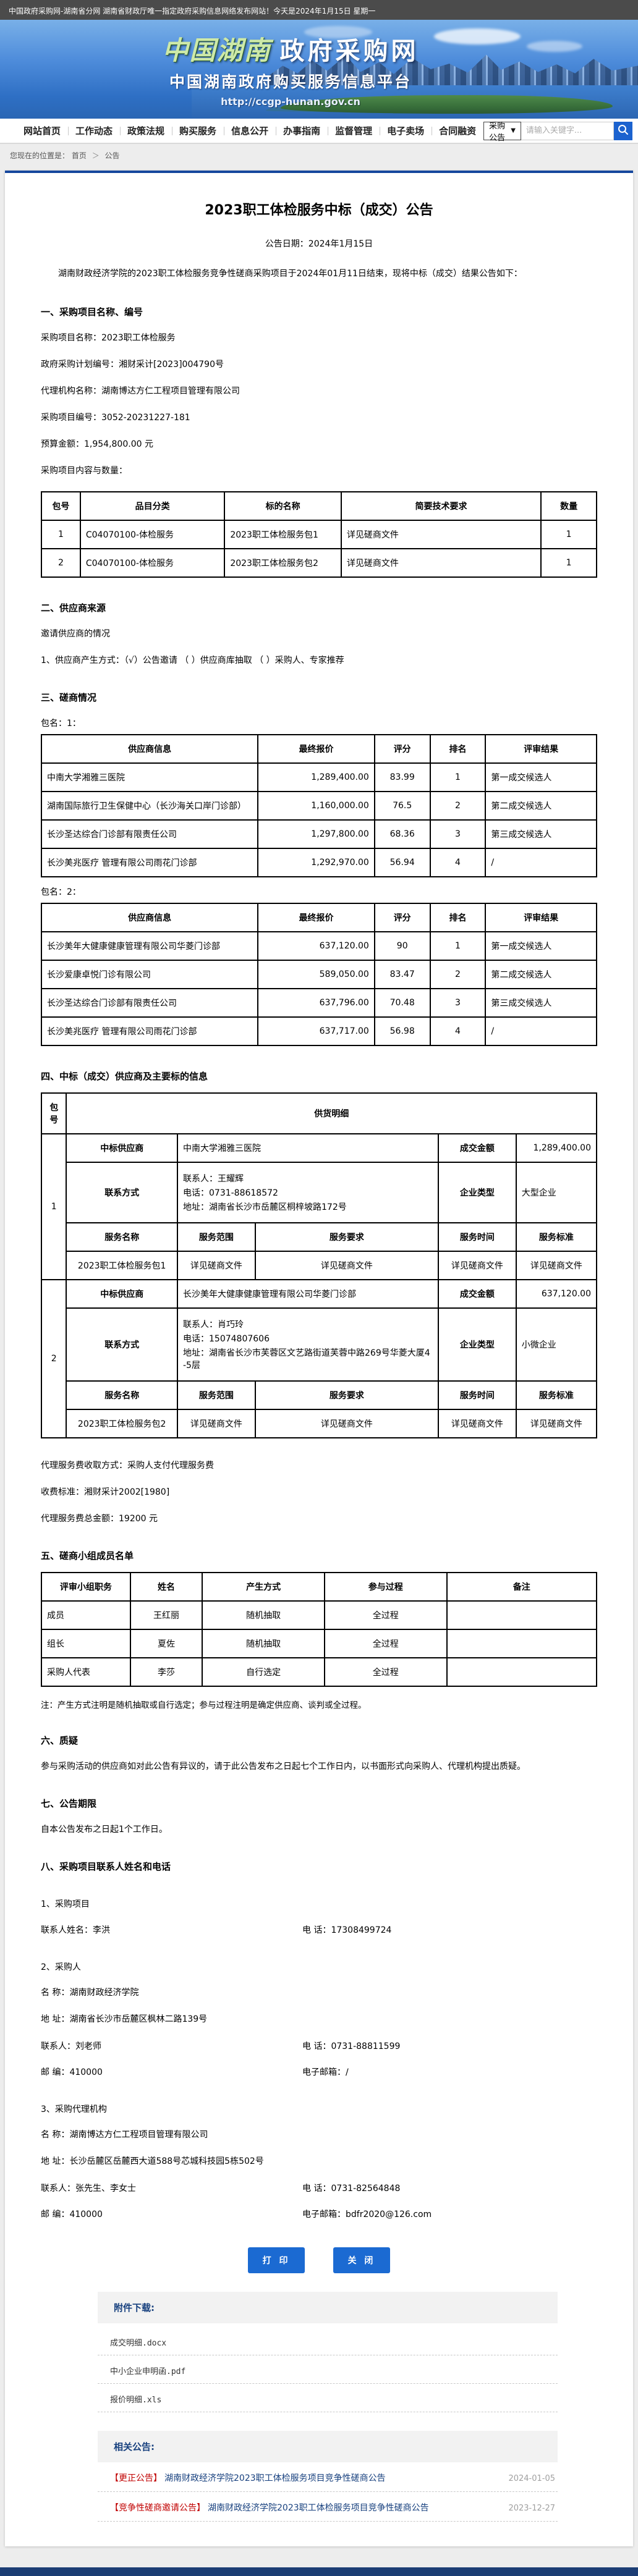 The height and width of the screenshot is (2576, 638). I want to click on related-title: 相关公告:, so click(328, 2446).